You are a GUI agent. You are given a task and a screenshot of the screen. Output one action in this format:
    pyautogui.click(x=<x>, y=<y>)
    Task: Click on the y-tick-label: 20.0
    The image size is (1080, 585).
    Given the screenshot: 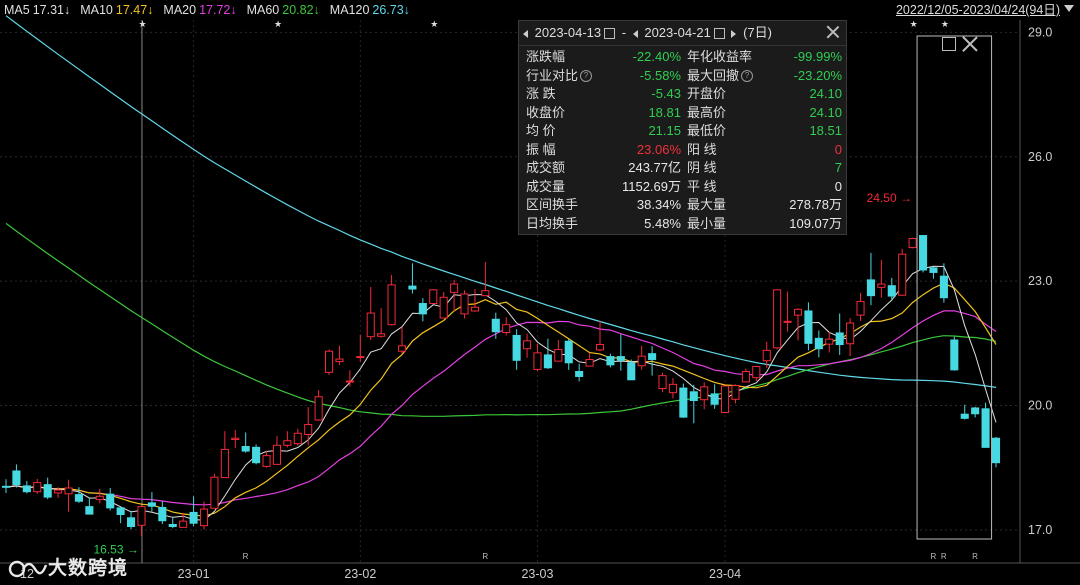 What is the action you would take?
    pyautogui.click(x=1040, y=405)
    